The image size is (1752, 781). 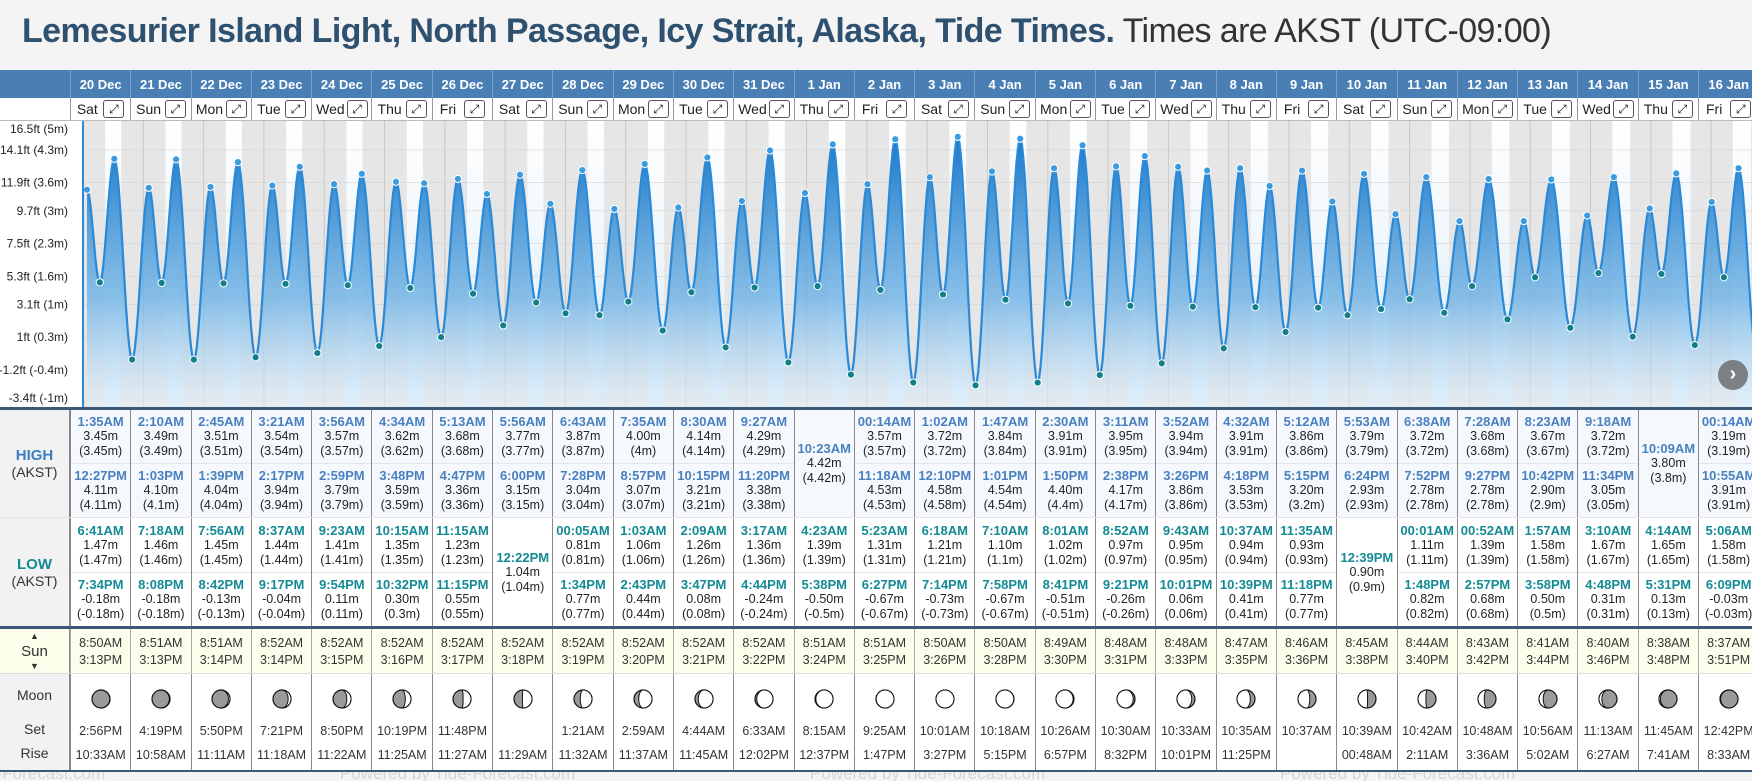 I want to click on moonset-time: 4:44AM, so click(x=704, y=731).